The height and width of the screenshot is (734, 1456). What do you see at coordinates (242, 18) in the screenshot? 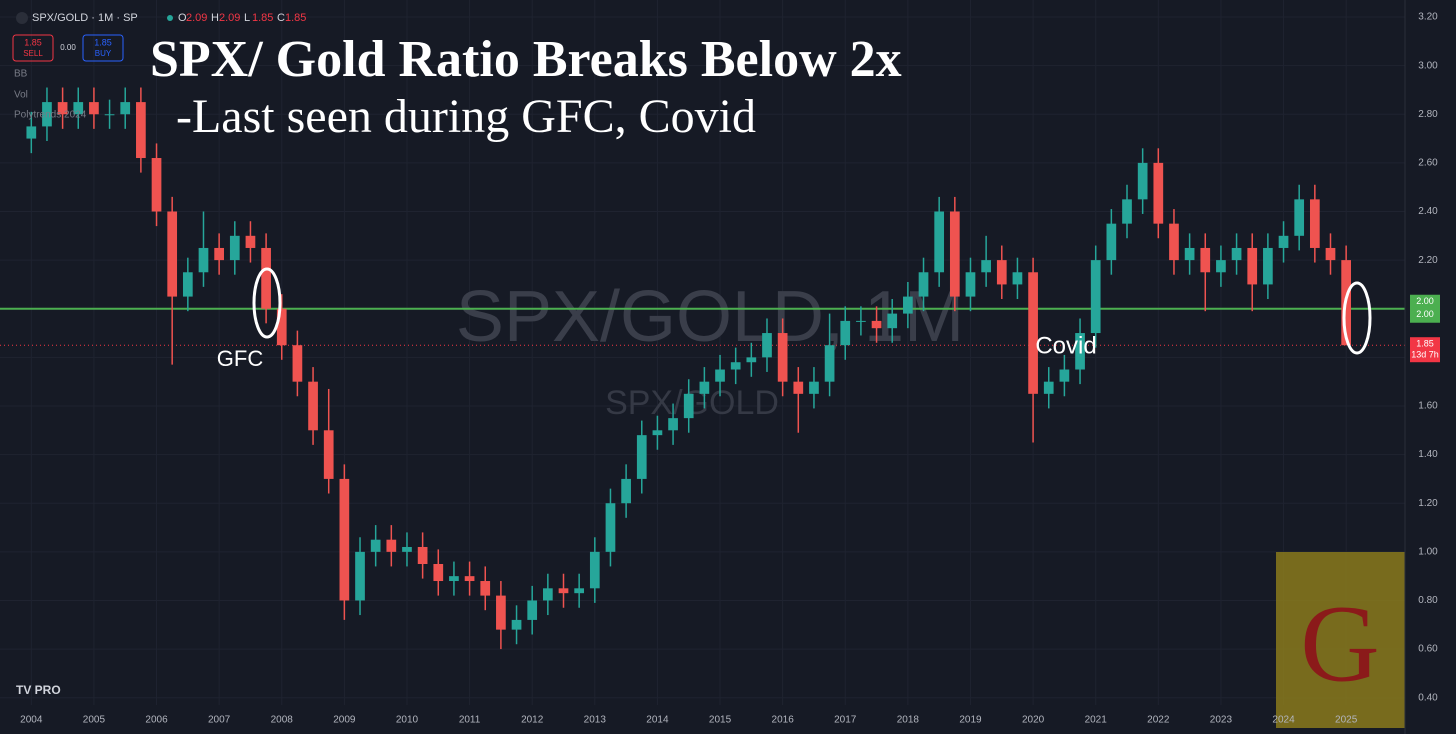
I see `ohlc: O 2.09 H 2.09 L 1.85 C 1.85` at bounding box center [242, 18].